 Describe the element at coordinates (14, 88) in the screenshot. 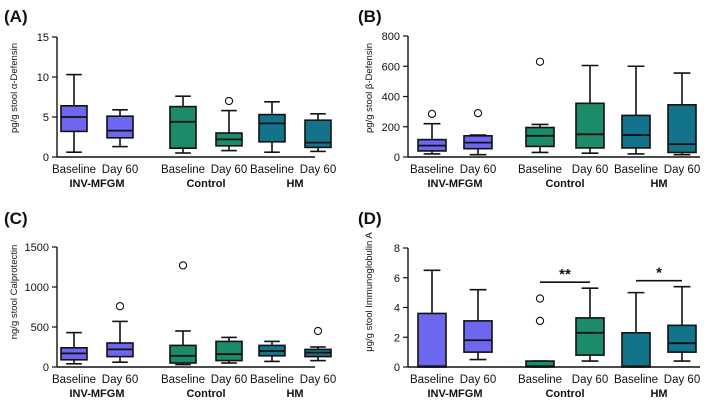

I see `y-axis-label: pg/g stool α-Defensin` at that location.